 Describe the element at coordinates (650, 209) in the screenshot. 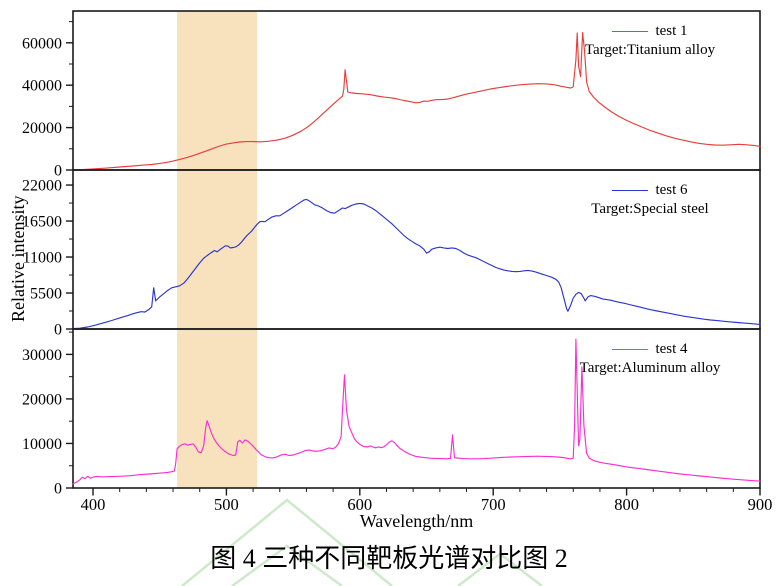

I see `legend-target-test6: Target:Special steel` at that location.